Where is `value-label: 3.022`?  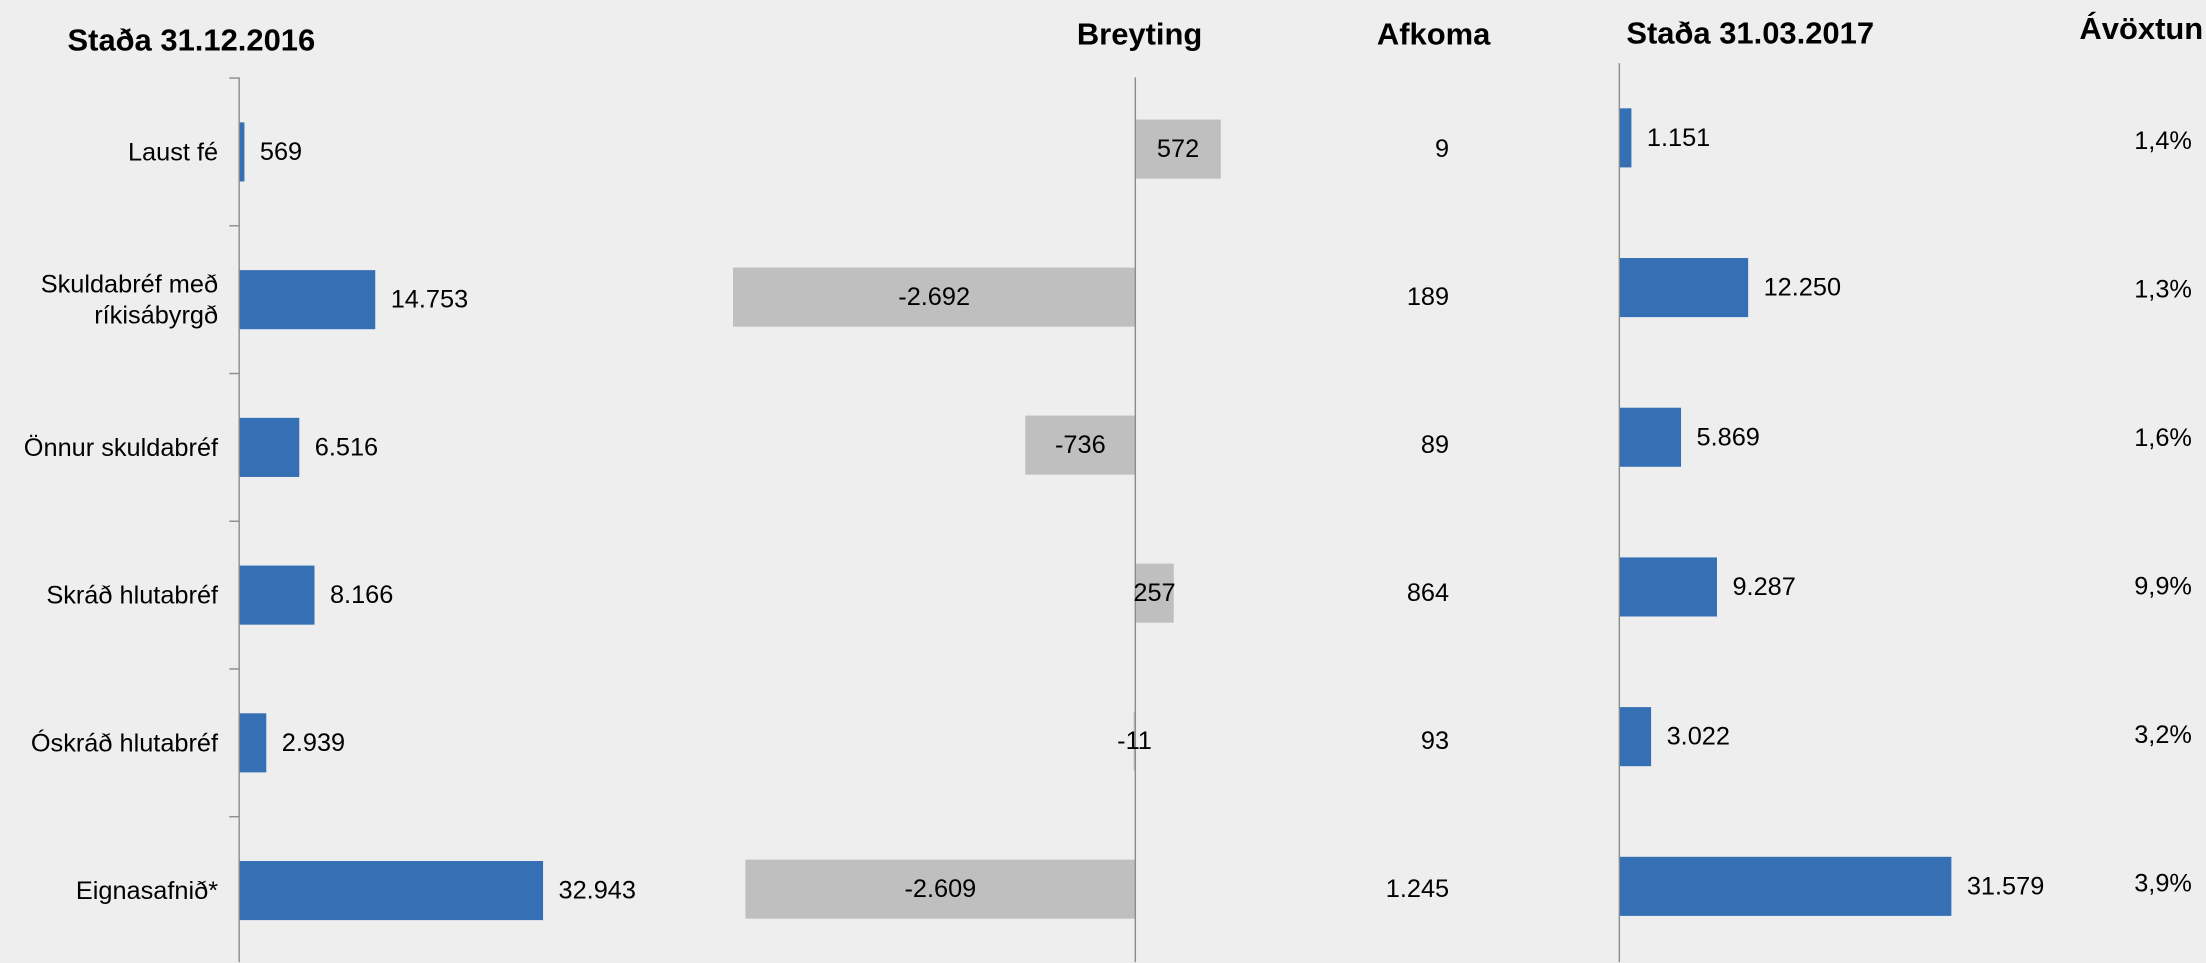 value-label: 3.022 is located at coordinates (1698, 737).